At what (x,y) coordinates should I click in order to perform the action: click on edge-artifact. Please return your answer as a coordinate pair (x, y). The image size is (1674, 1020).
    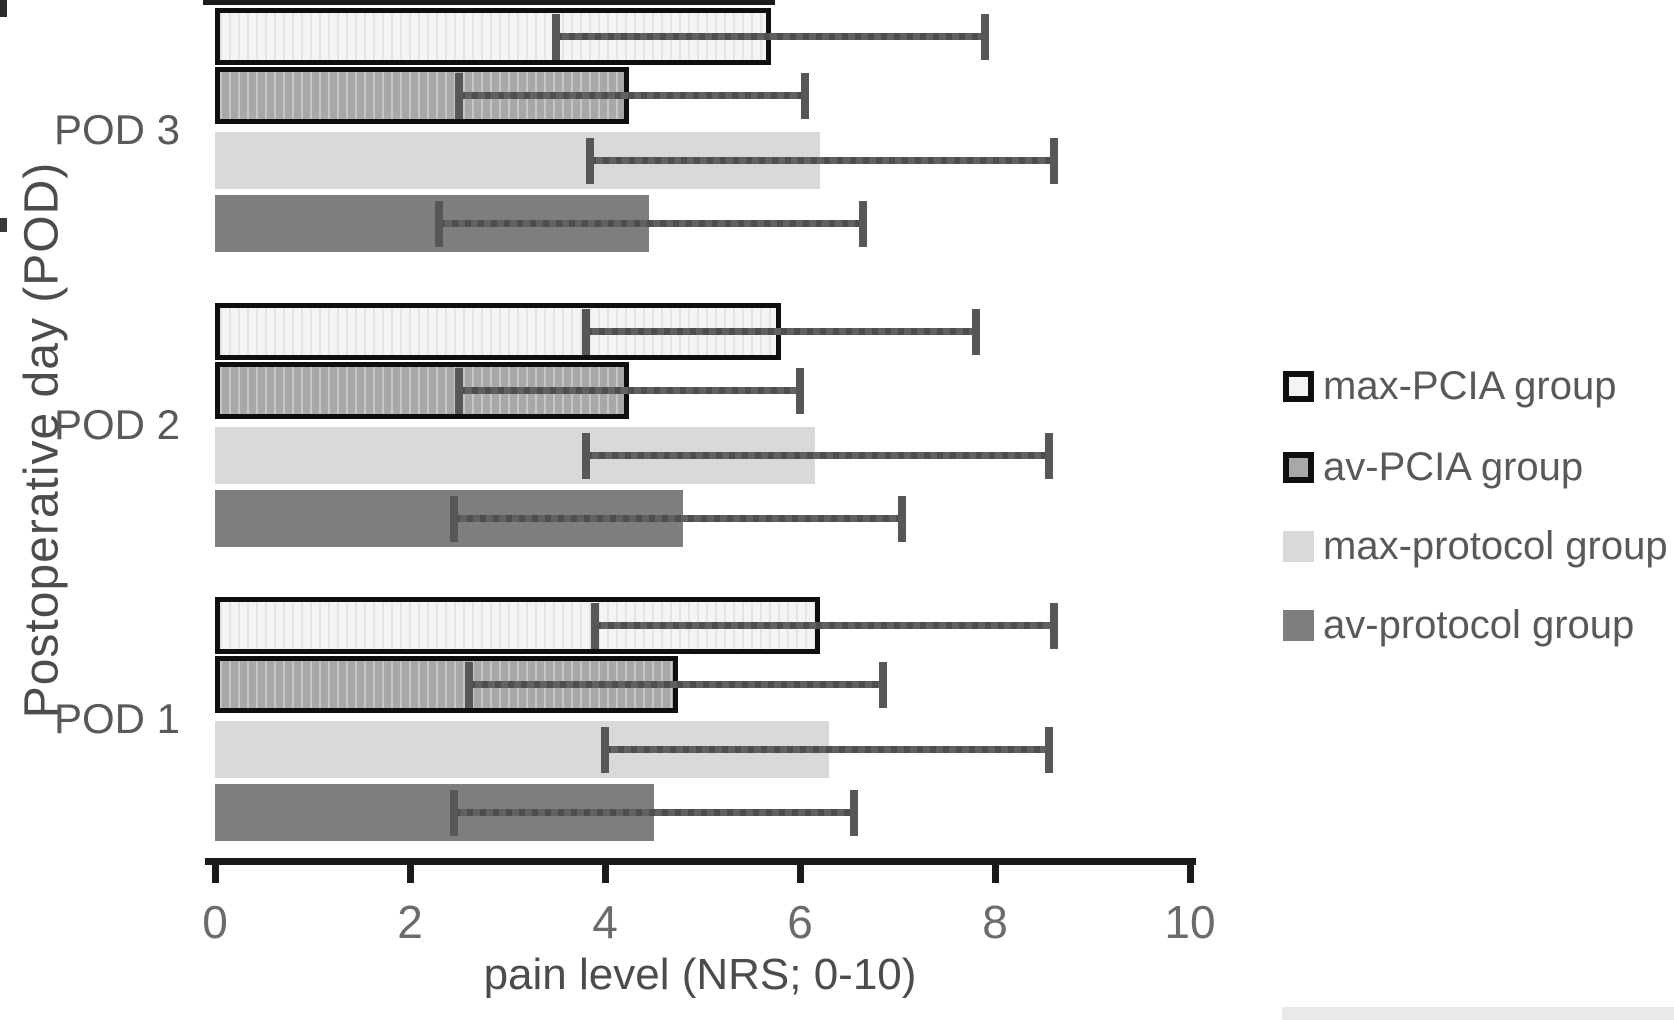
    Looking at the image, I should click on (3, 225).